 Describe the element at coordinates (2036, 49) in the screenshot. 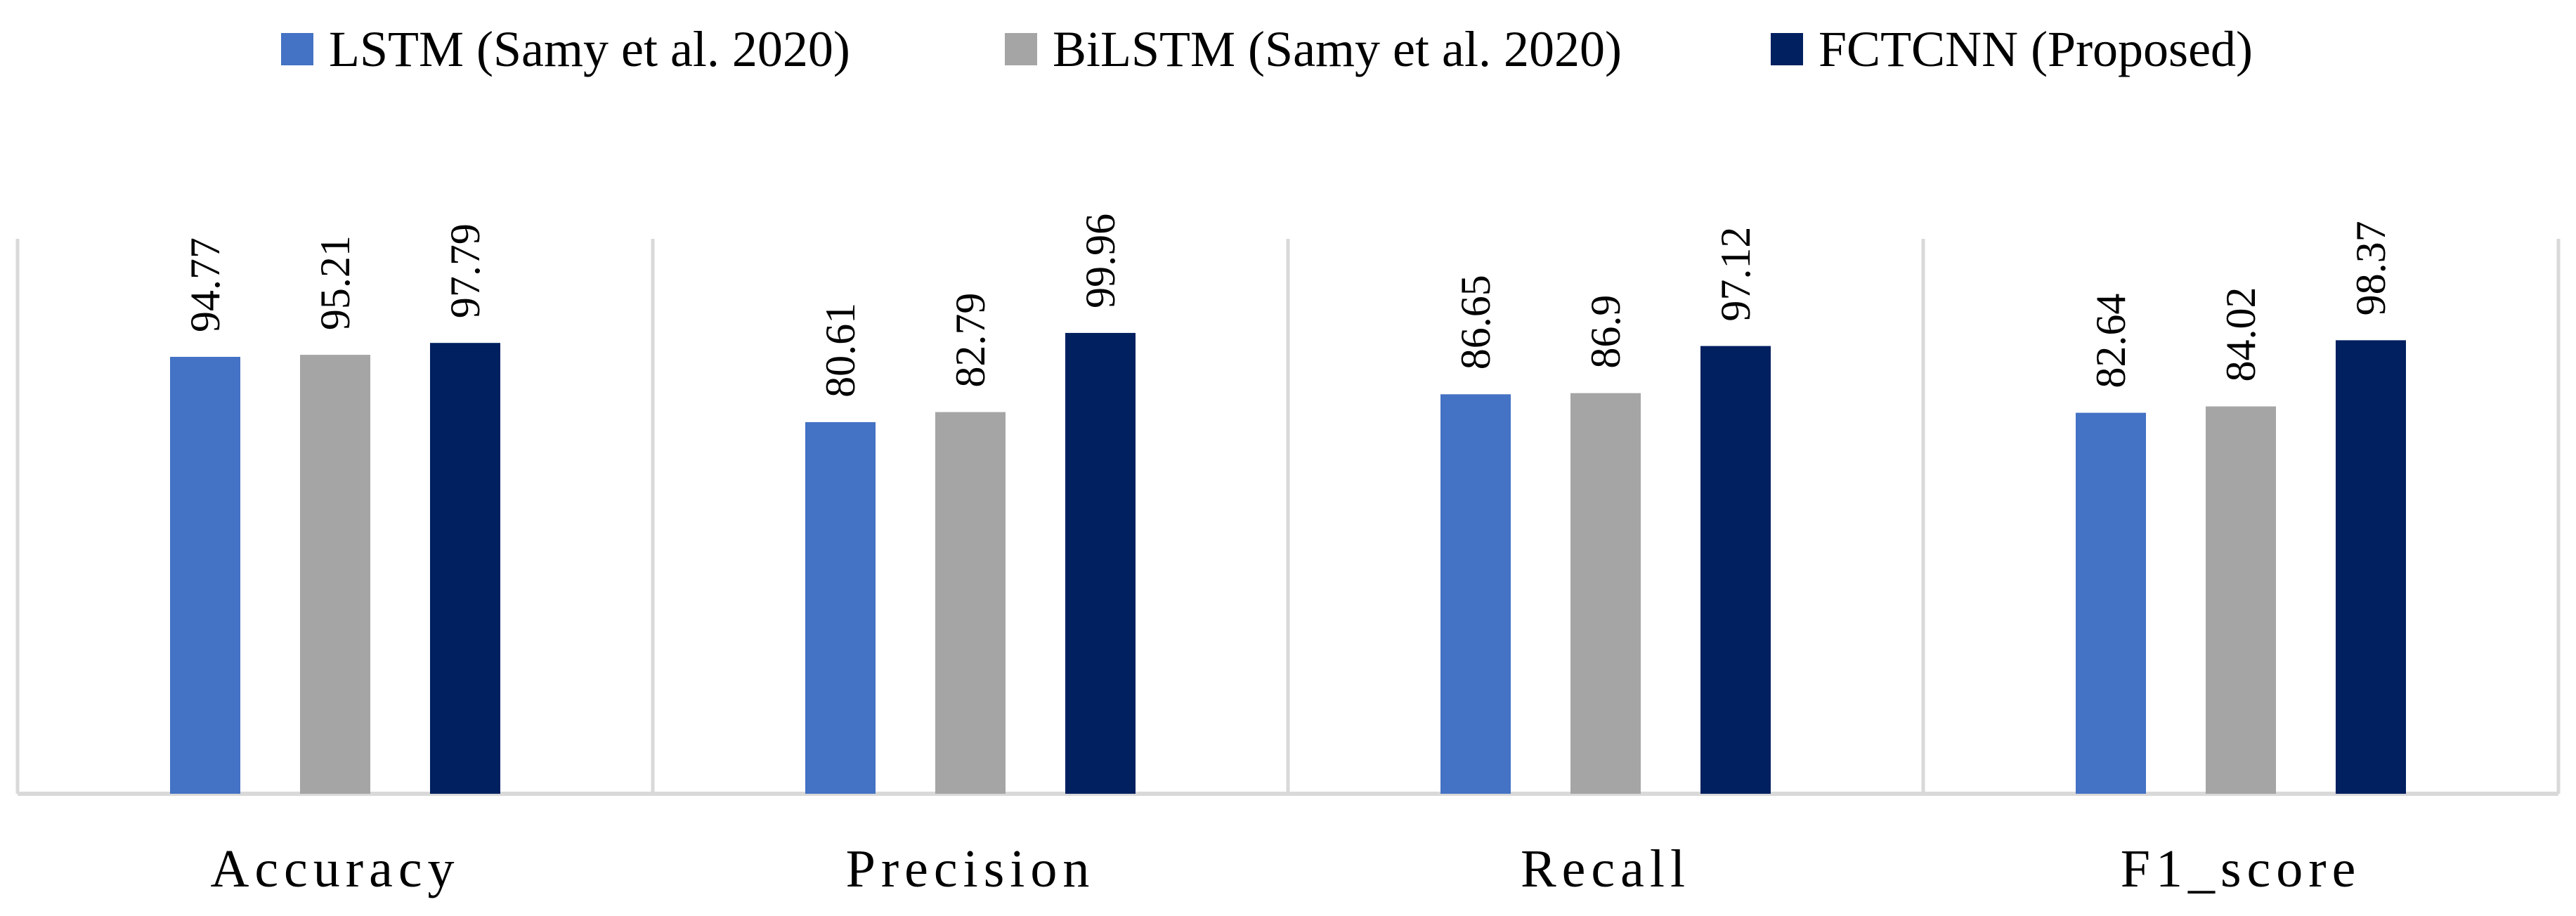

I see `legend-label: FCTCNN (Proposed)` at that location.